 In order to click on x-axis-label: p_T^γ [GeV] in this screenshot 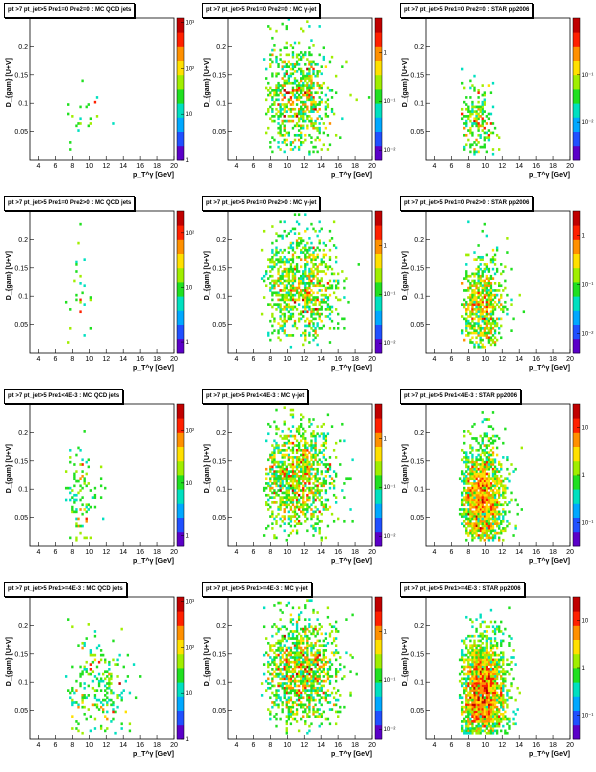, I will do `click(549, 561)`.